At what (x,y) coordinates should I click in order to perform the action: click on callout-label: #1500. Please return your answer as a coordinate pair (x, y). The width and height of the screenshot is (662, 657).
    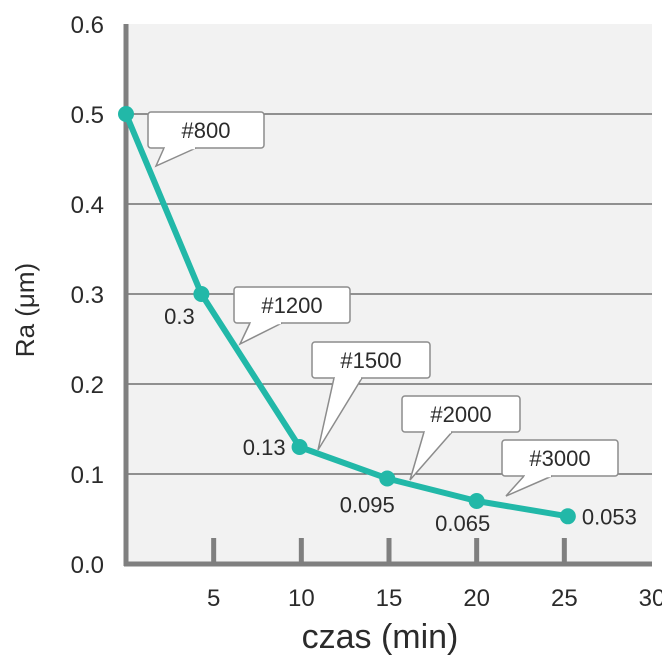
    Looking at the image, I should click on (370, 360).